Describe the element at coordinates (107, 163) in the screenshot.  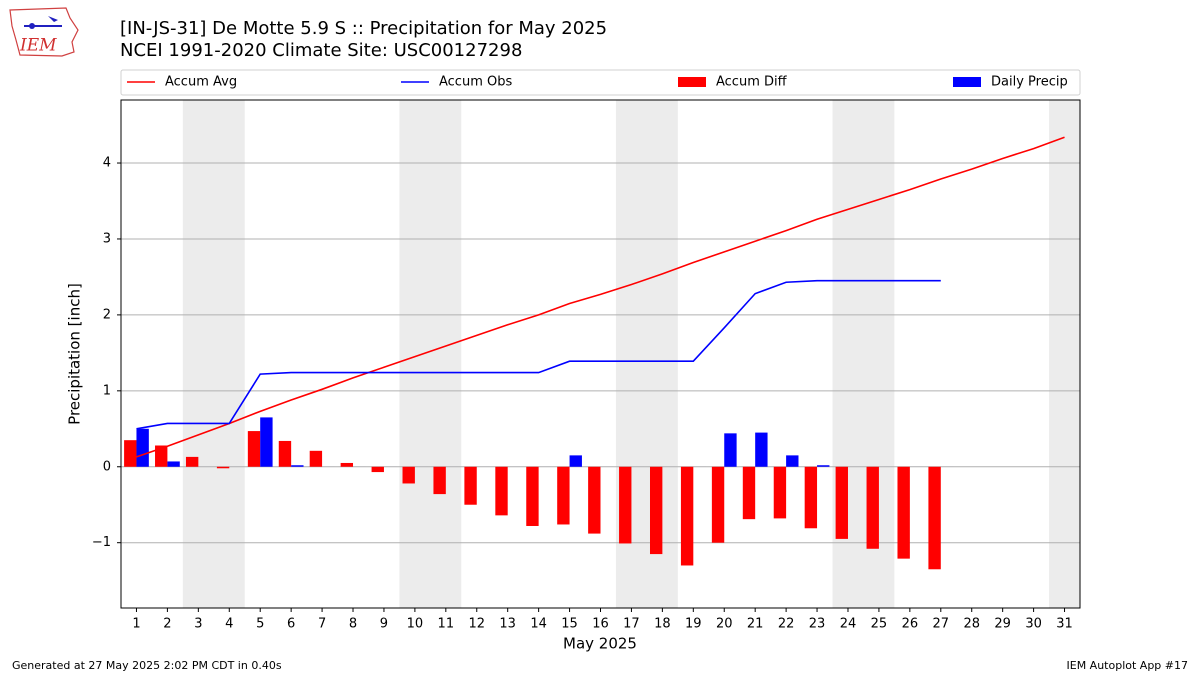
I see `y-tick-label: 4` at that location.